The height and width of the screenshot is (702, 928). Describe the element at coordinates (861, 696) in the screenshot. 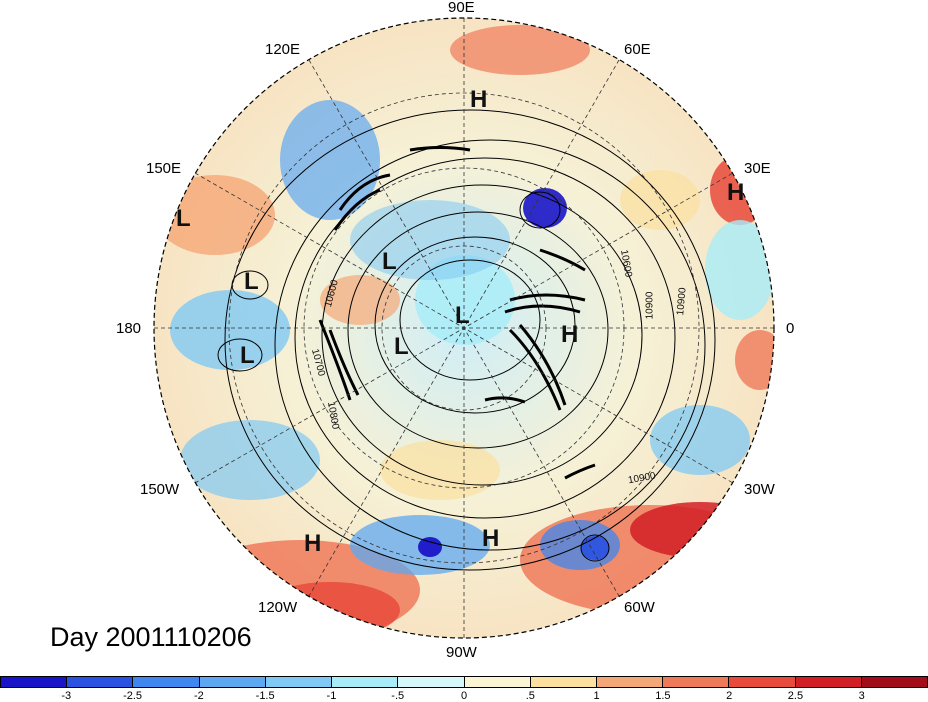

I see `colorbar-tick-label: 3` at that location.